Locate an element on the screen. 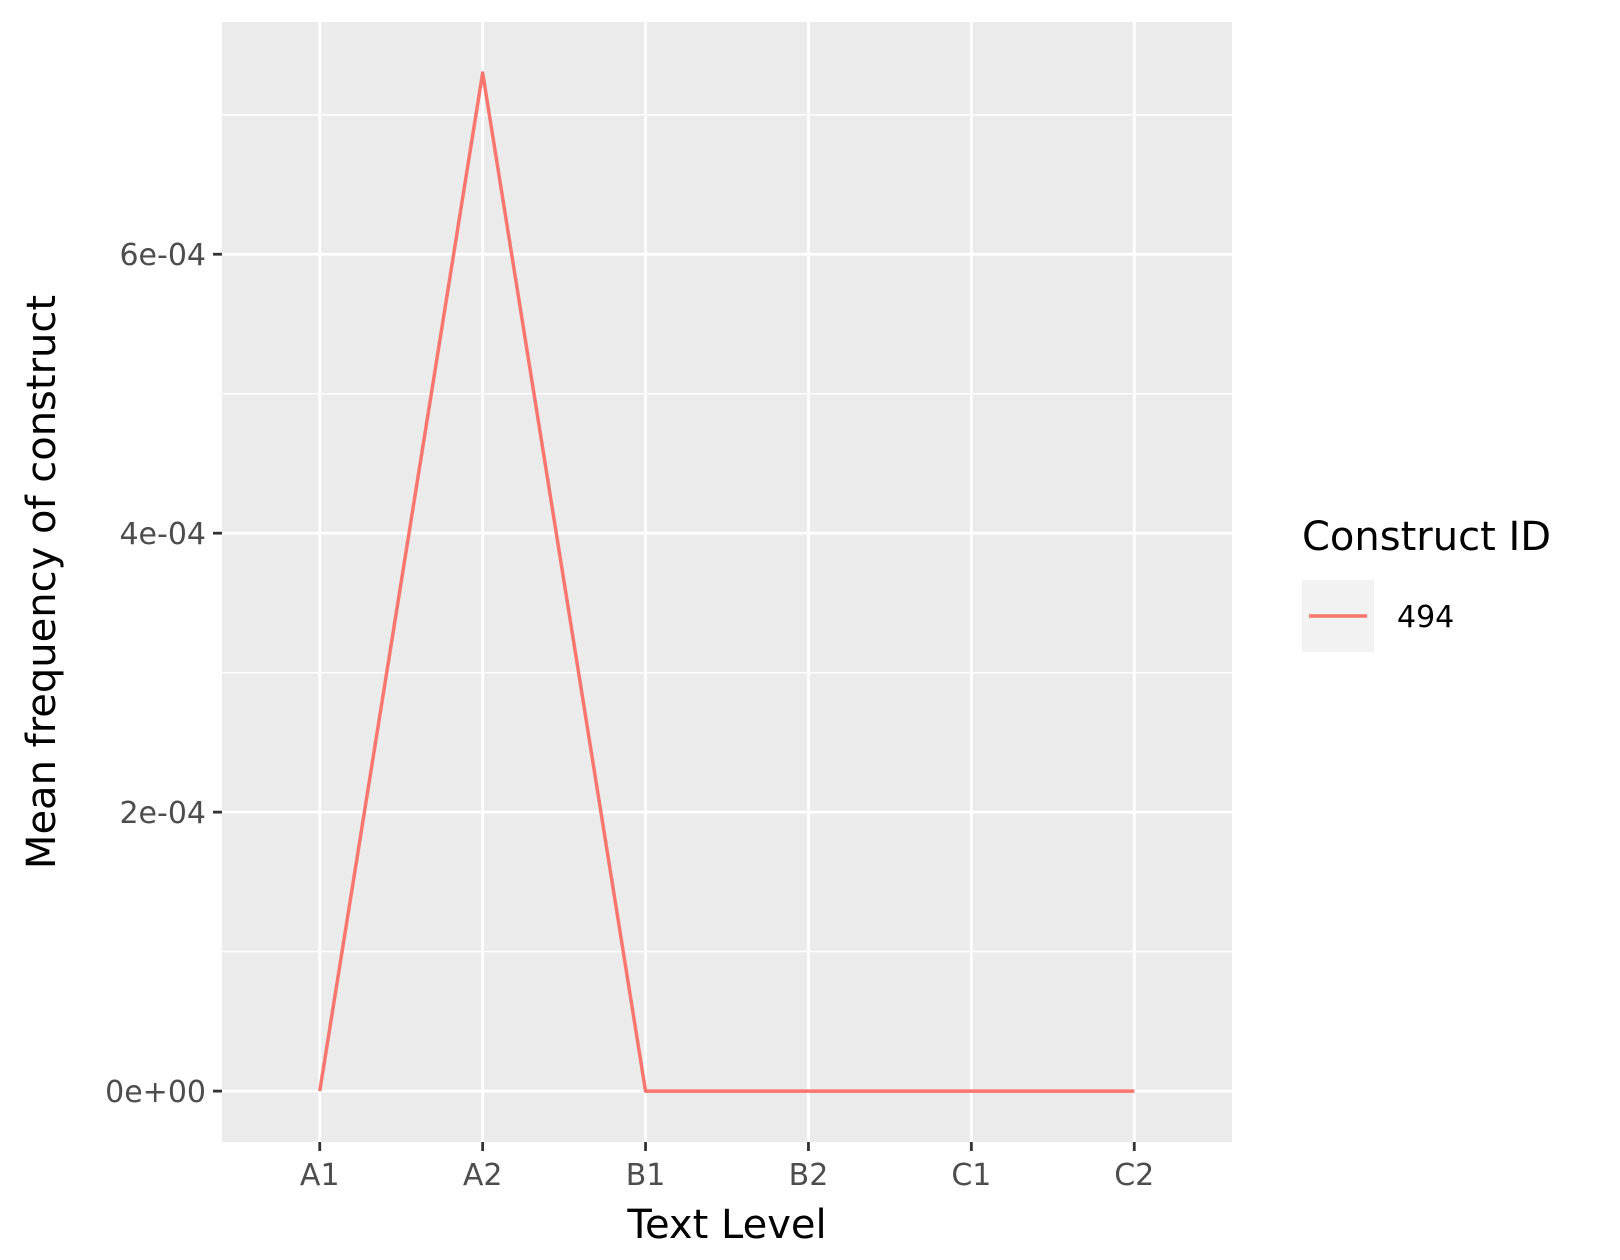  y-tick-label: 0e+00 is located at coordinates (155, 1092).